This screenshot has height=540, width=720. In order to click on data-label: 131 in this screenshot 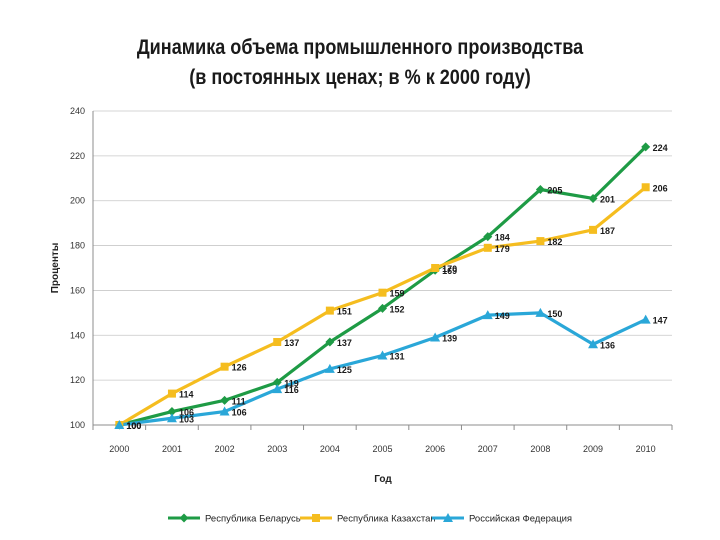, I will do `click(397, 356)`.